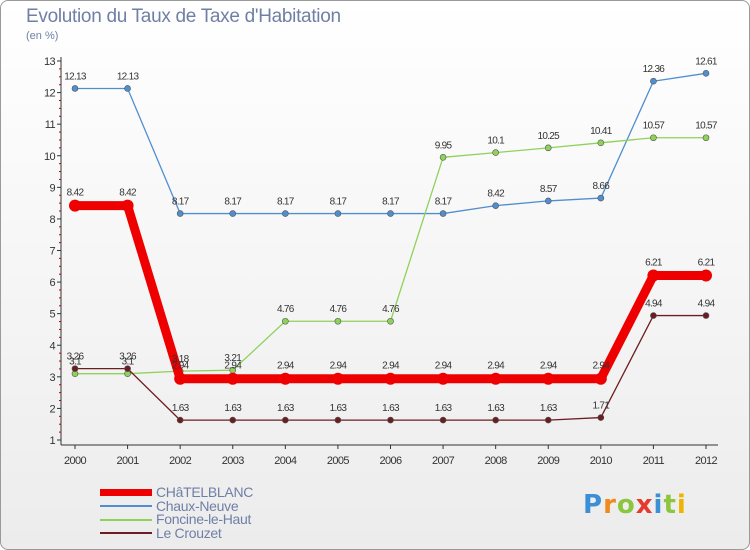  What do you see at coordinates (197, 505) in the screenshot?
I see `legend-label: Chaux-Neuve` at bounding box center [197, 505].